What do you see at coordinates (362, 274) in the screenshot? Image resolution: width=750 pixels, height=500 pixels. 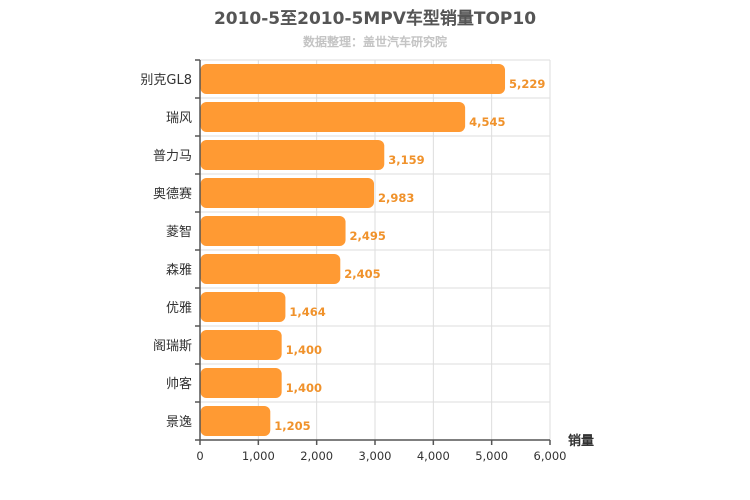 I see `data-label: 2,405` at bounding box center [362, 274].